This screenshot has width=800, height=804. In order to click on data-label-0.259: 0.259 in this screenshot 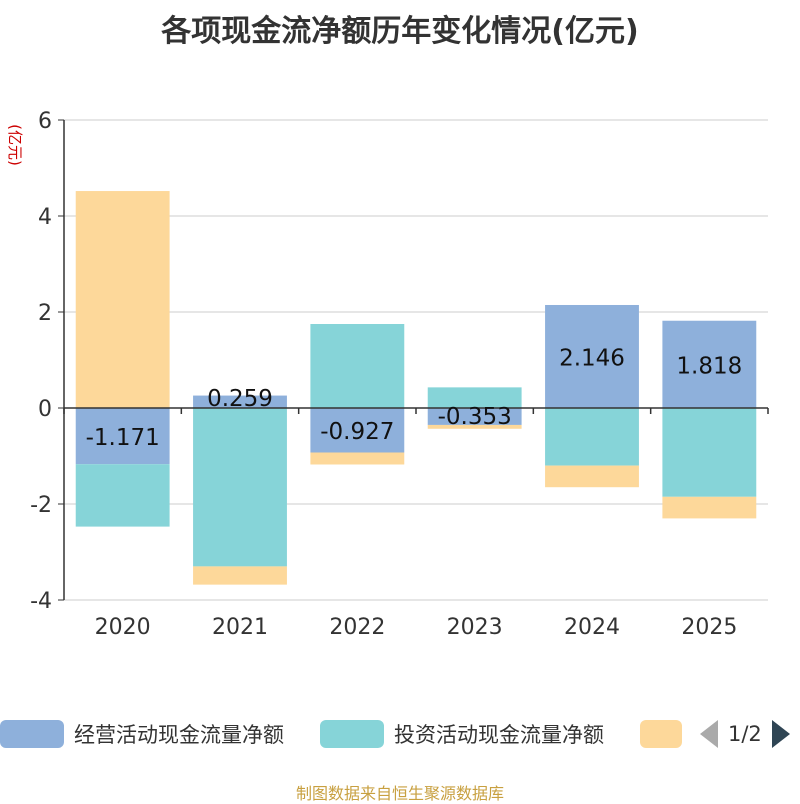, I will do `click(240, 399)`.